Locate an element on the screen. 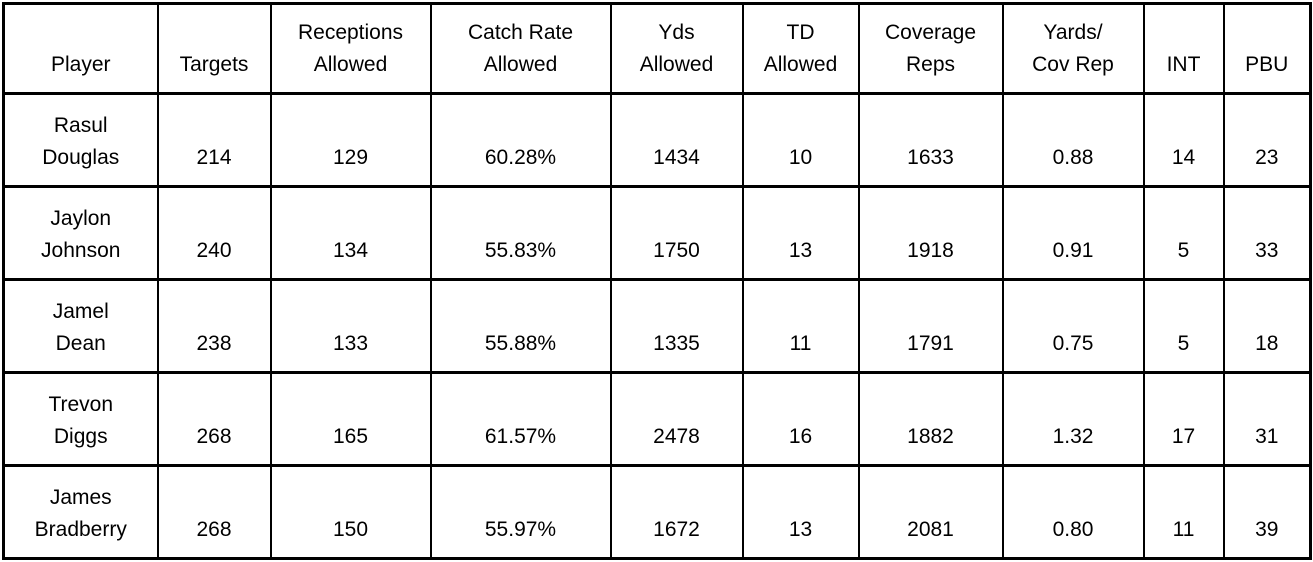  cell-catch-rate-allowed: 60.28% is located at coordinates (520, 140).